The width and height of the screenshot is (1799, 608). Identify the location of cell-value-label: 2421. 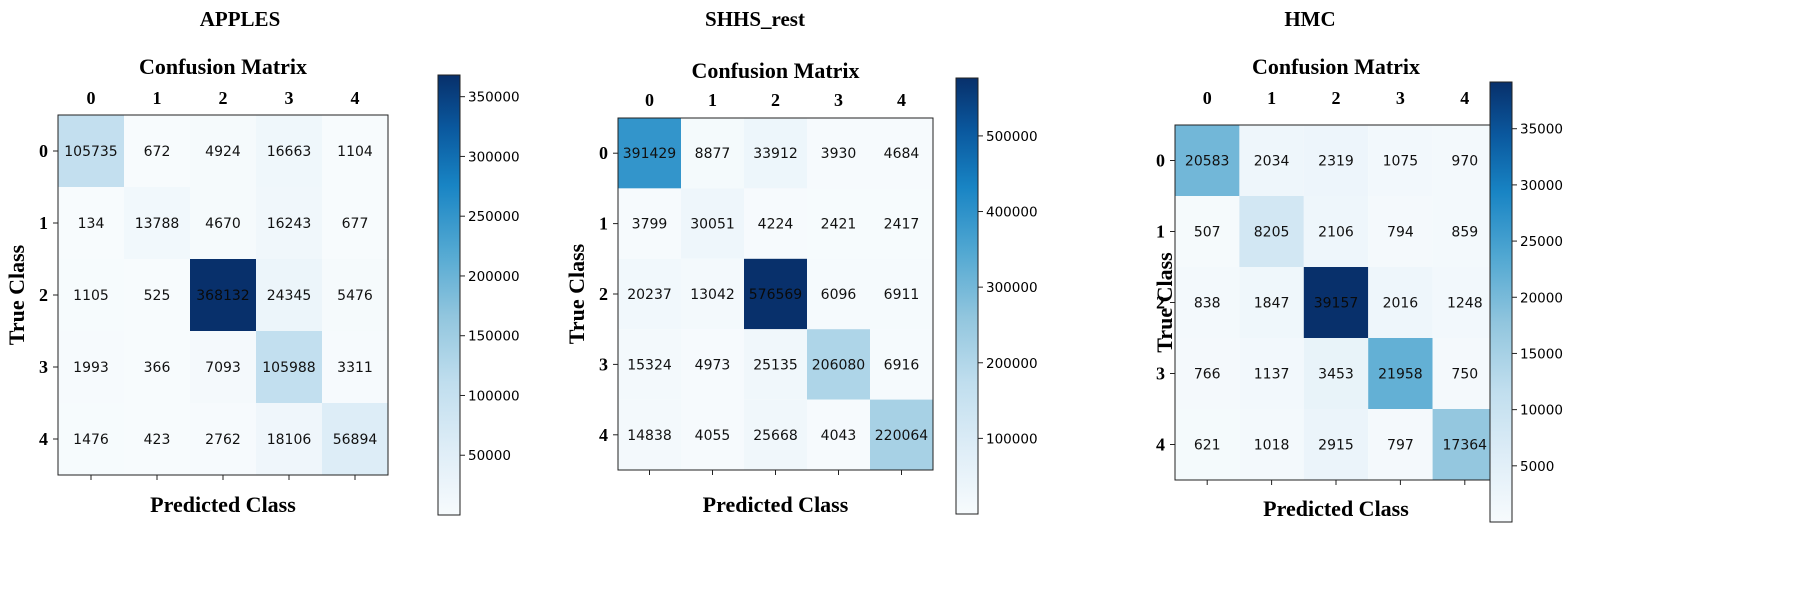
(839, 225).